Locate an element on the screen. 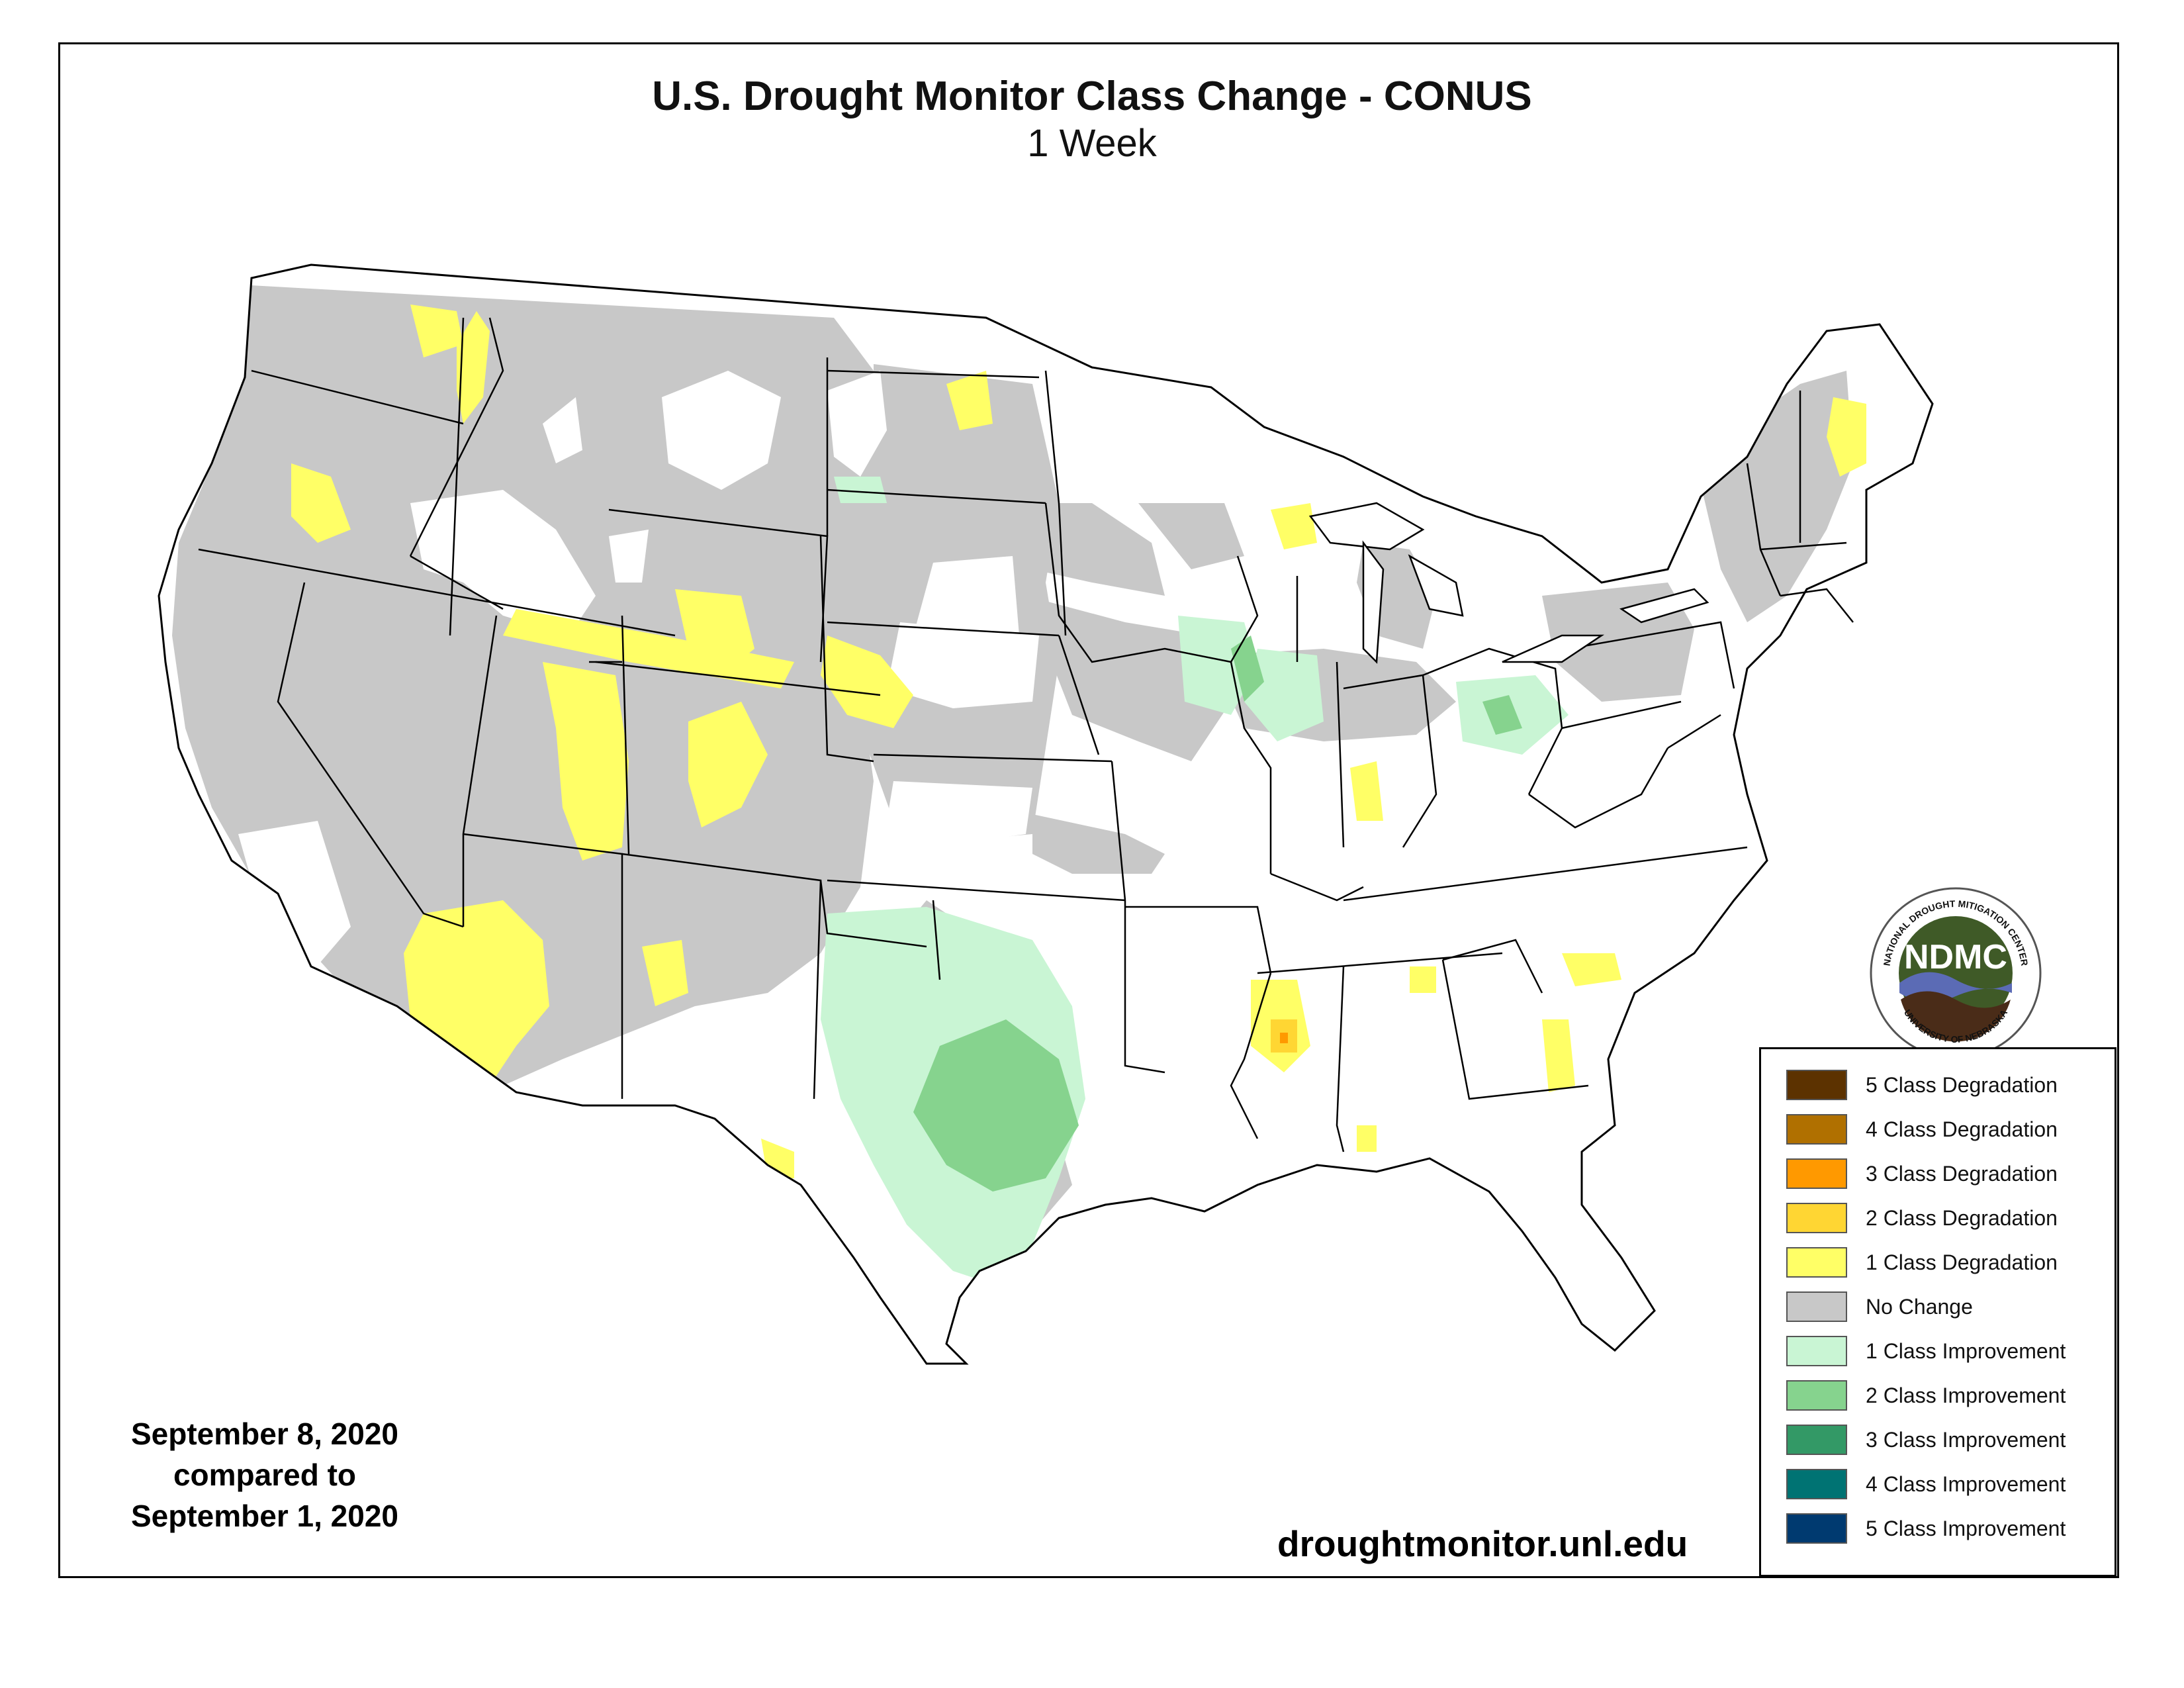  legend-item: 4 Class Degradation is located at coordinates (1922, 1129).